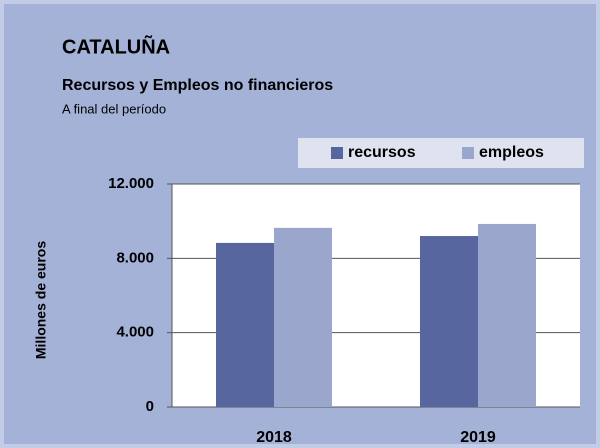  Describe the element at coordinates (135, 332) in the screenshot. I see `y-tick-label: 4.000` at that location.